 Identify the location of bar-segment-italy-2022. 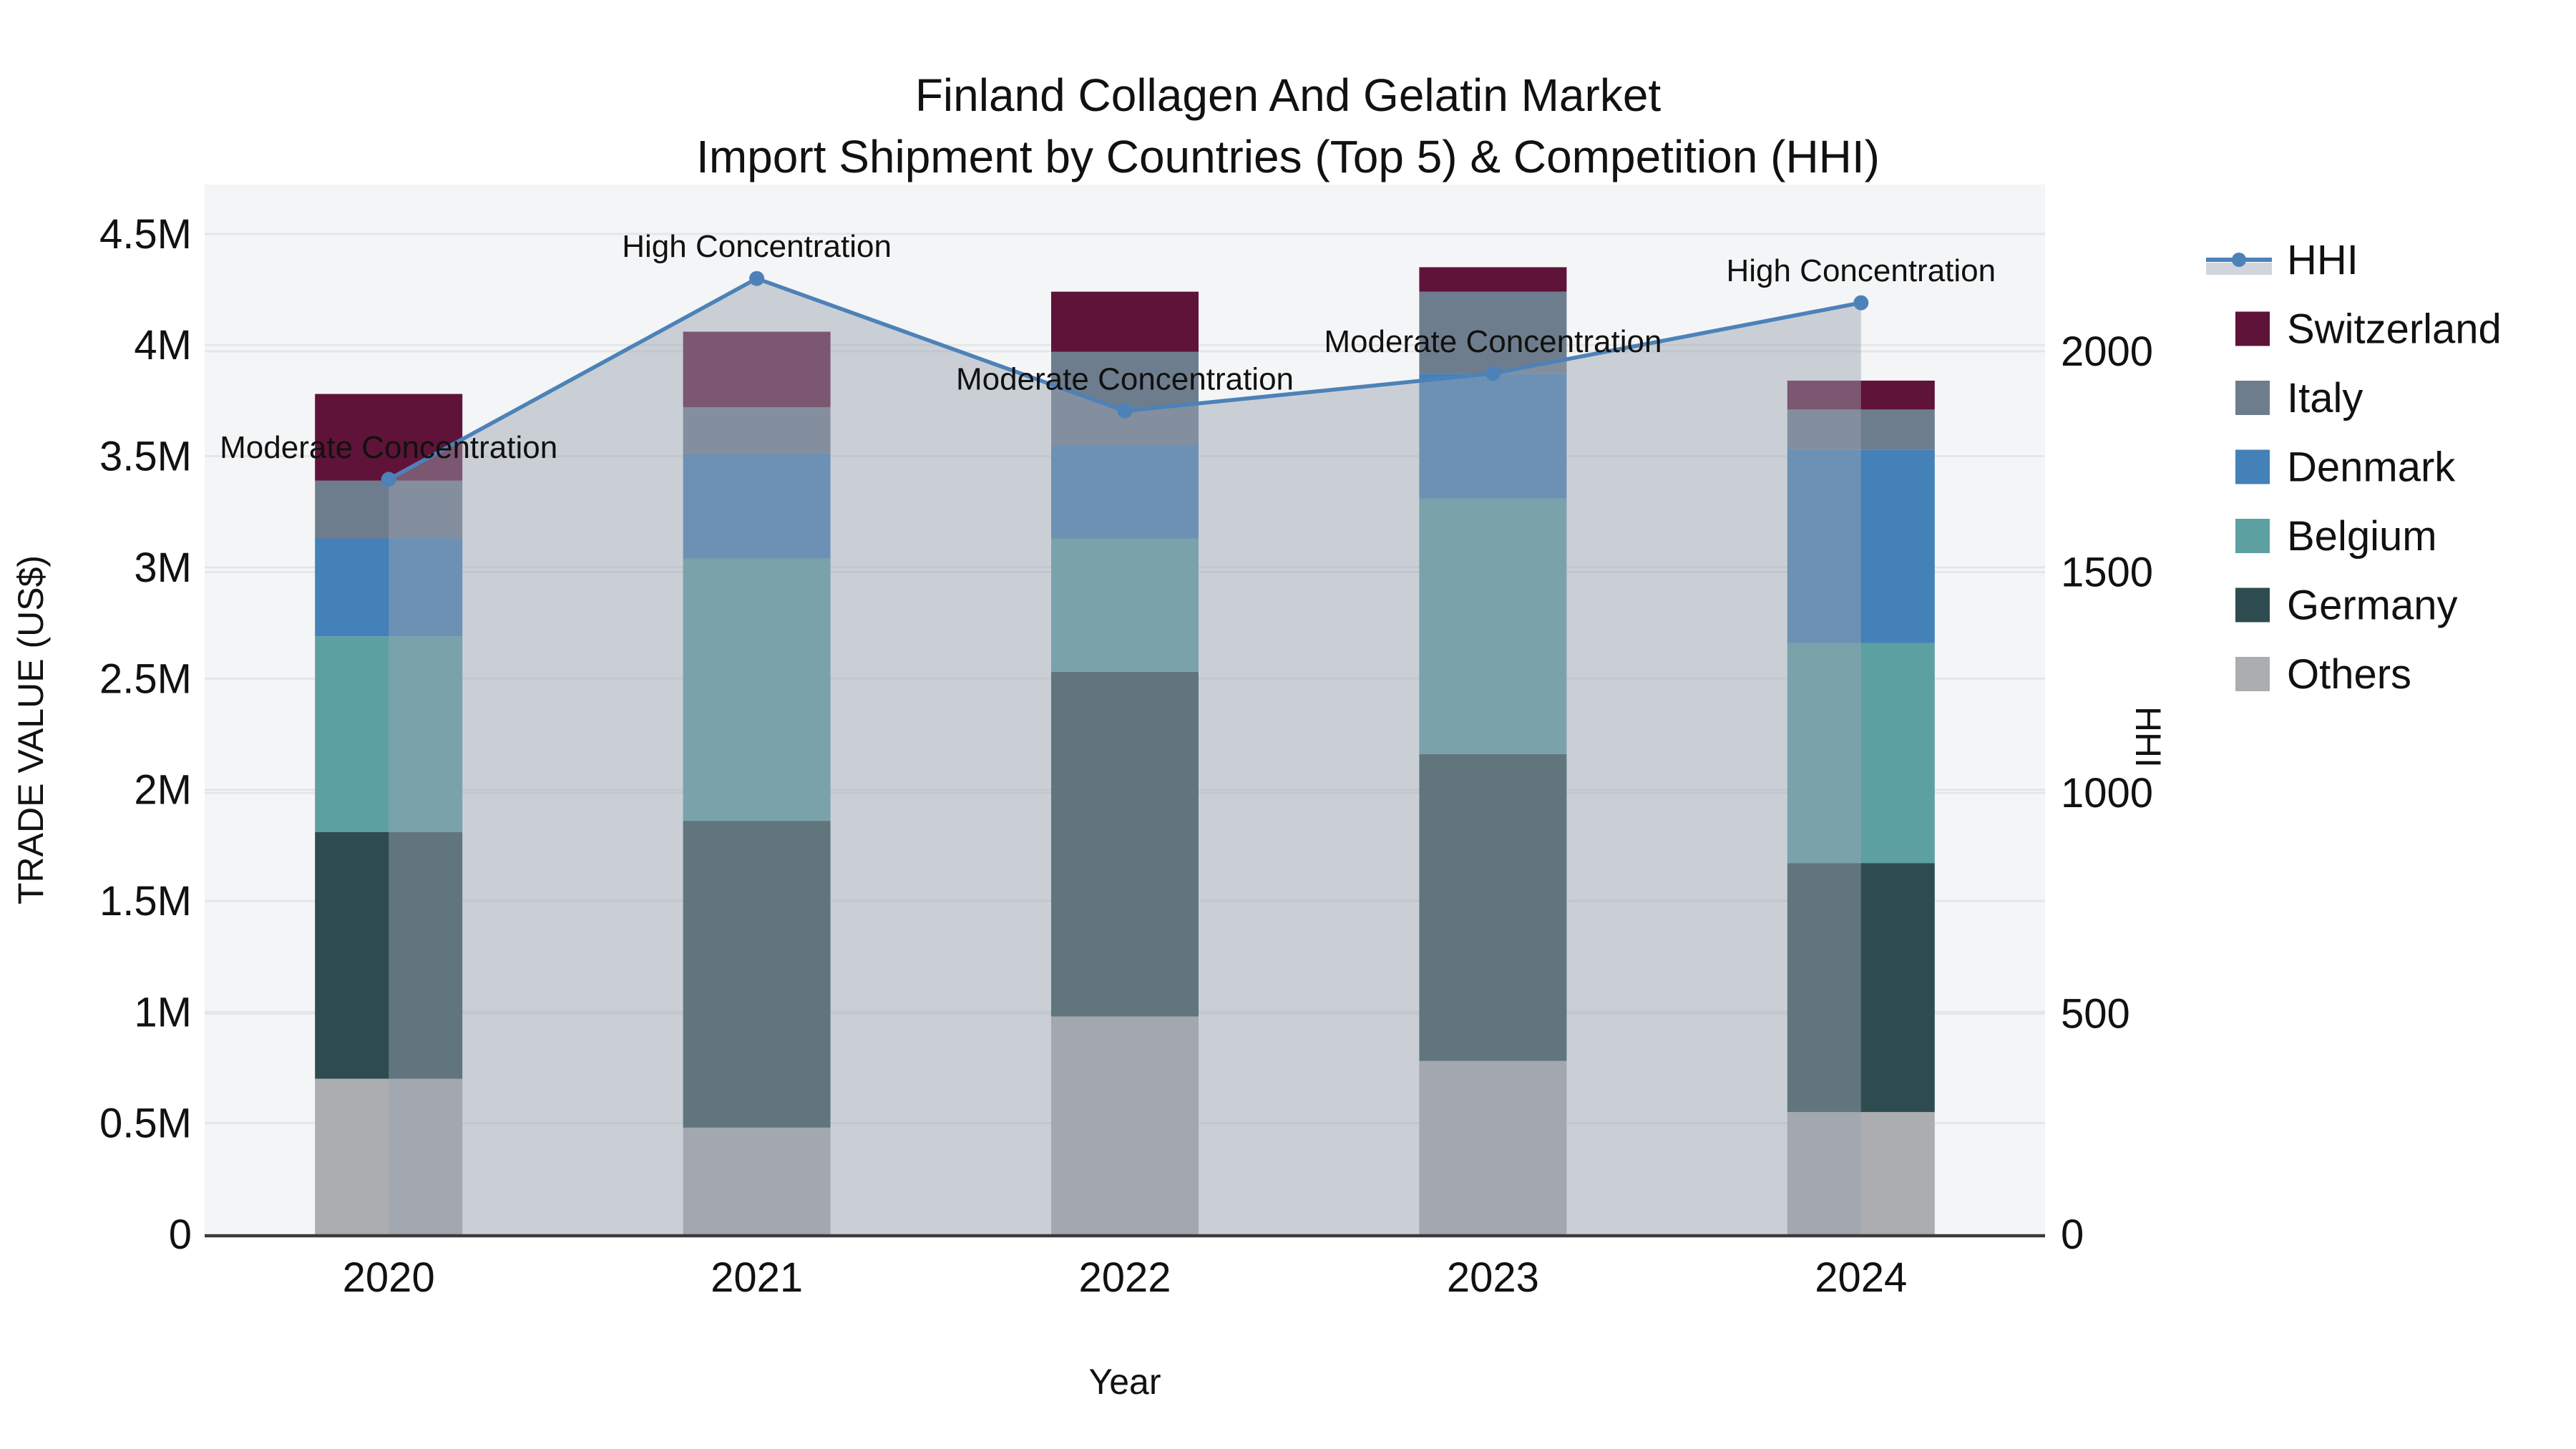
(1125, 398).